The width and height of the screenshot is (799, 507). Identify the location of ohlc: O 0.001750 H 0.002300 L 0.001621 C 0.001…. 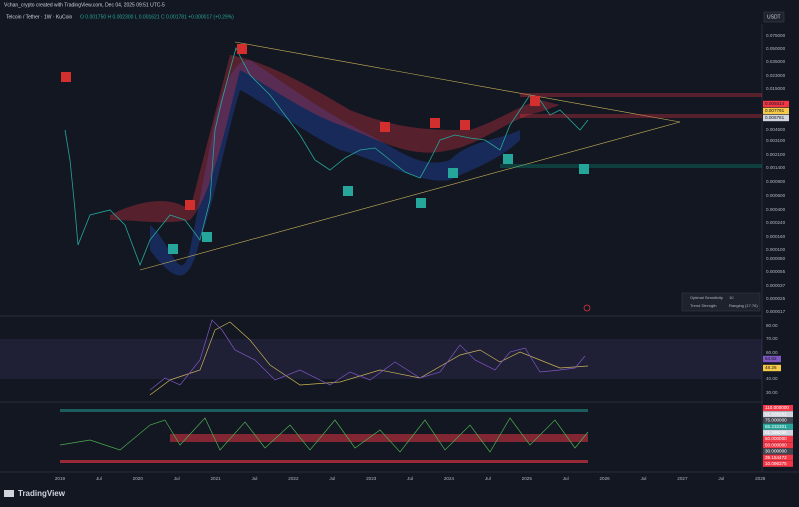
(157, 17).